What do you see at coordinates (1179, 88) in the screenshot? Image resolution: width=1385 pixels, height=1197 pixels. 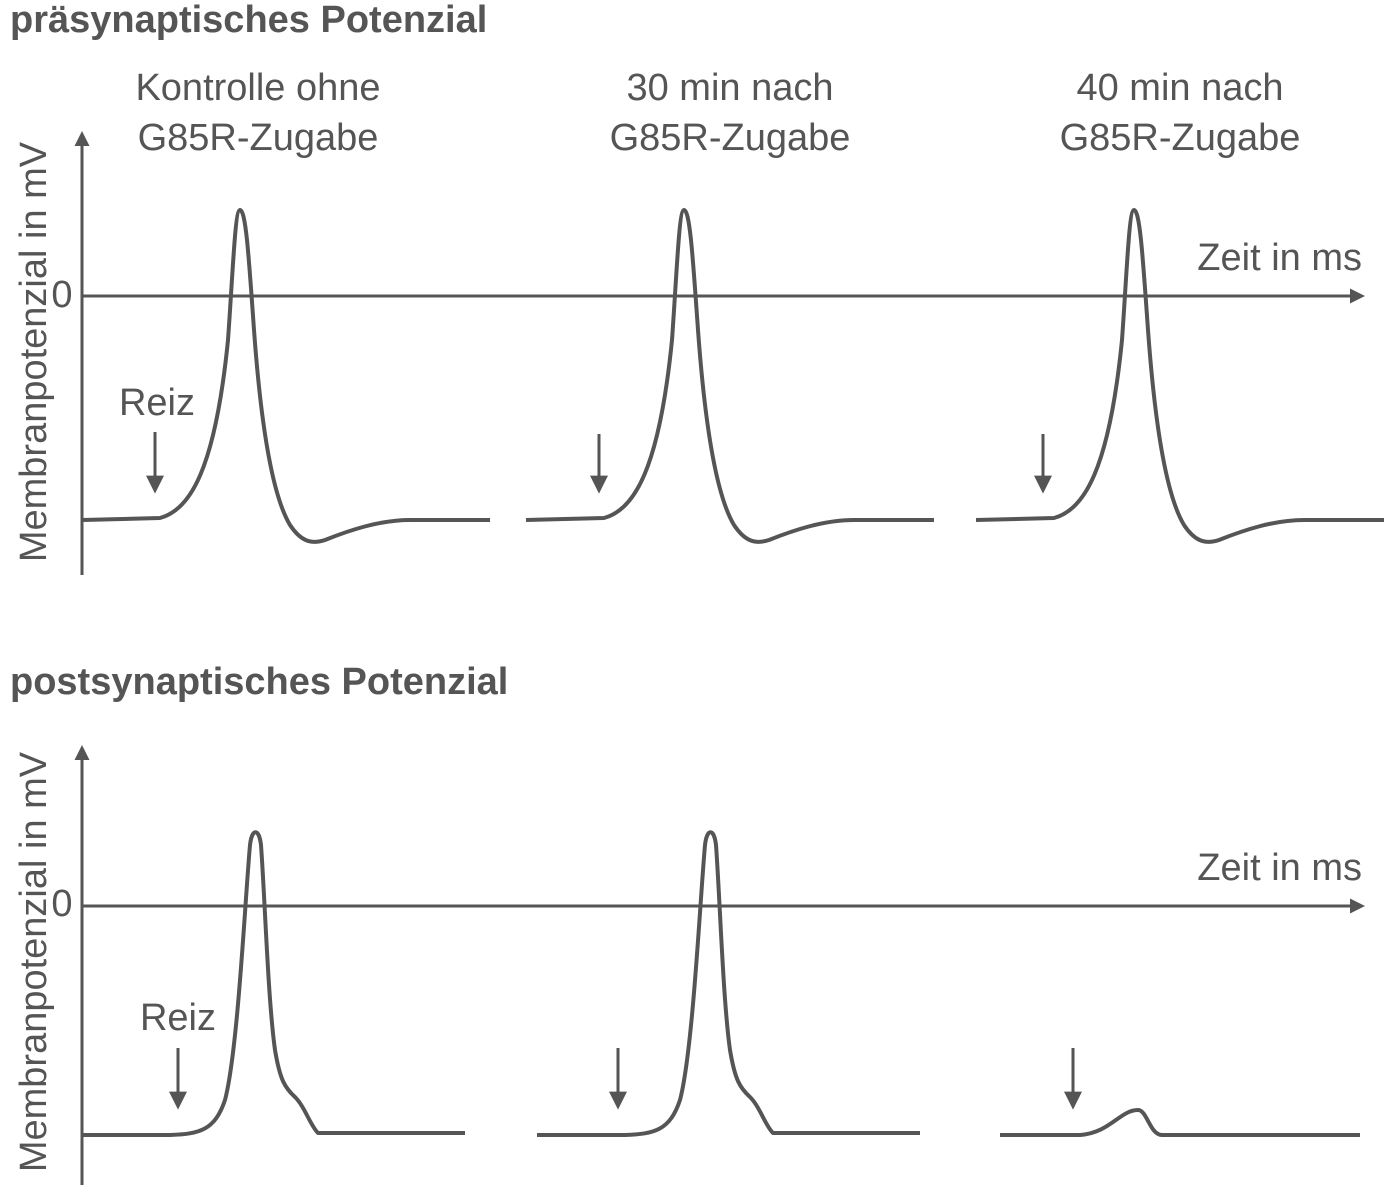 I see `column-label: 40 min nach` at bounding box center [1179, 88].